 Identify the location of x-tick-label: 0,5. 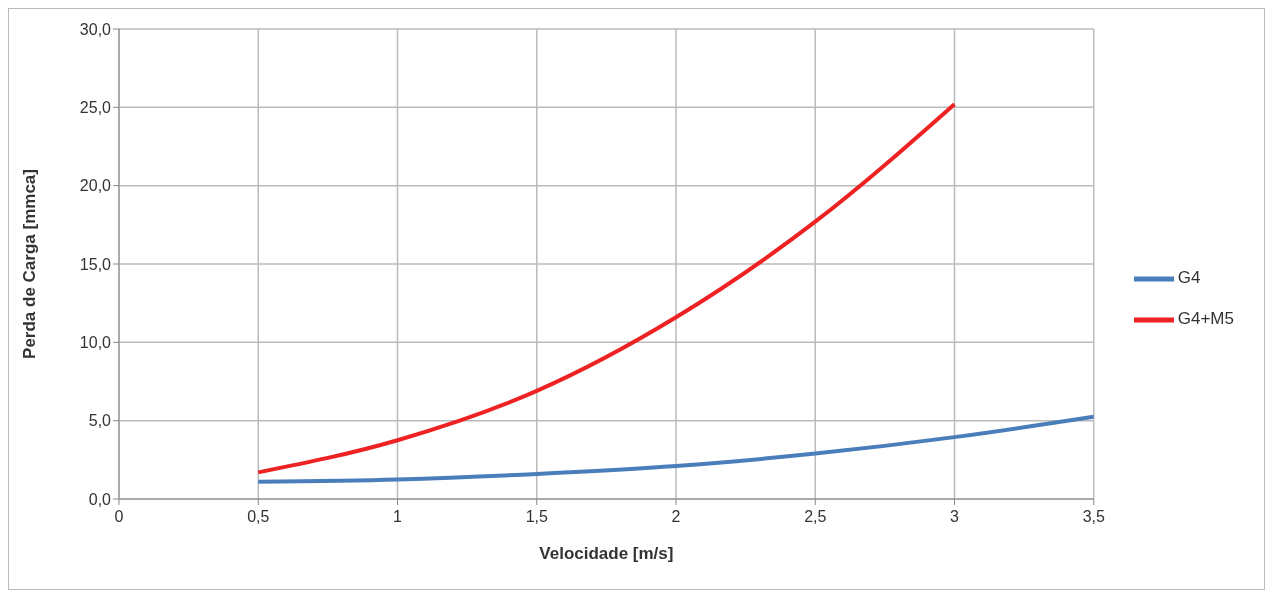
(258, 517).